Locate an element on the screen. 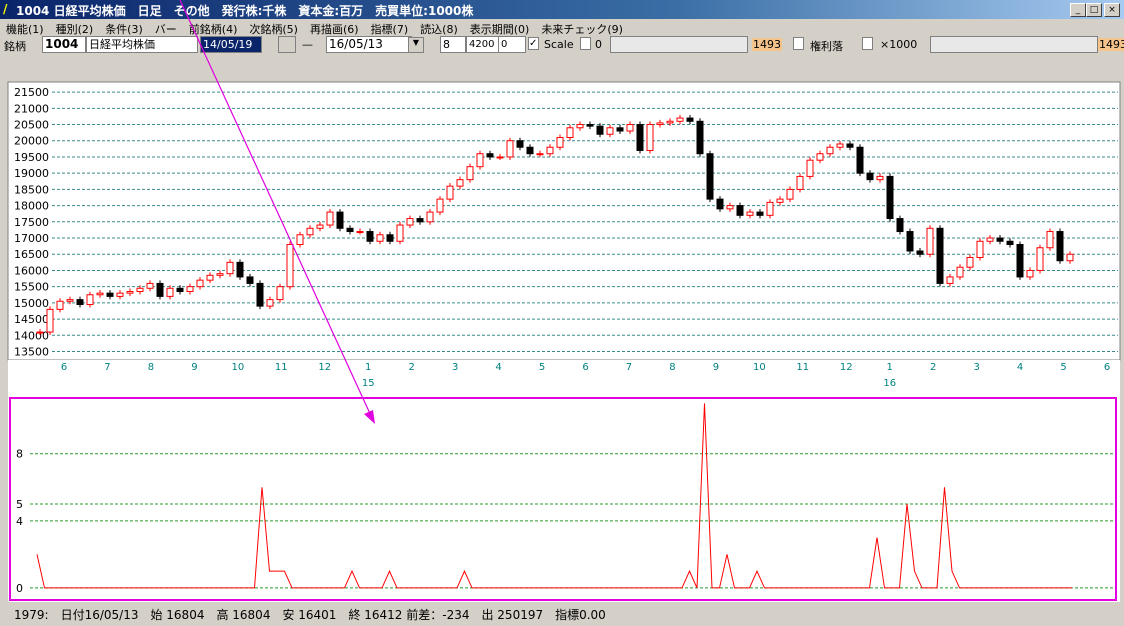 The width and height of the screenshot is (1124, 626). y-tick-label: 17000 is located at coordinates (31, 238).